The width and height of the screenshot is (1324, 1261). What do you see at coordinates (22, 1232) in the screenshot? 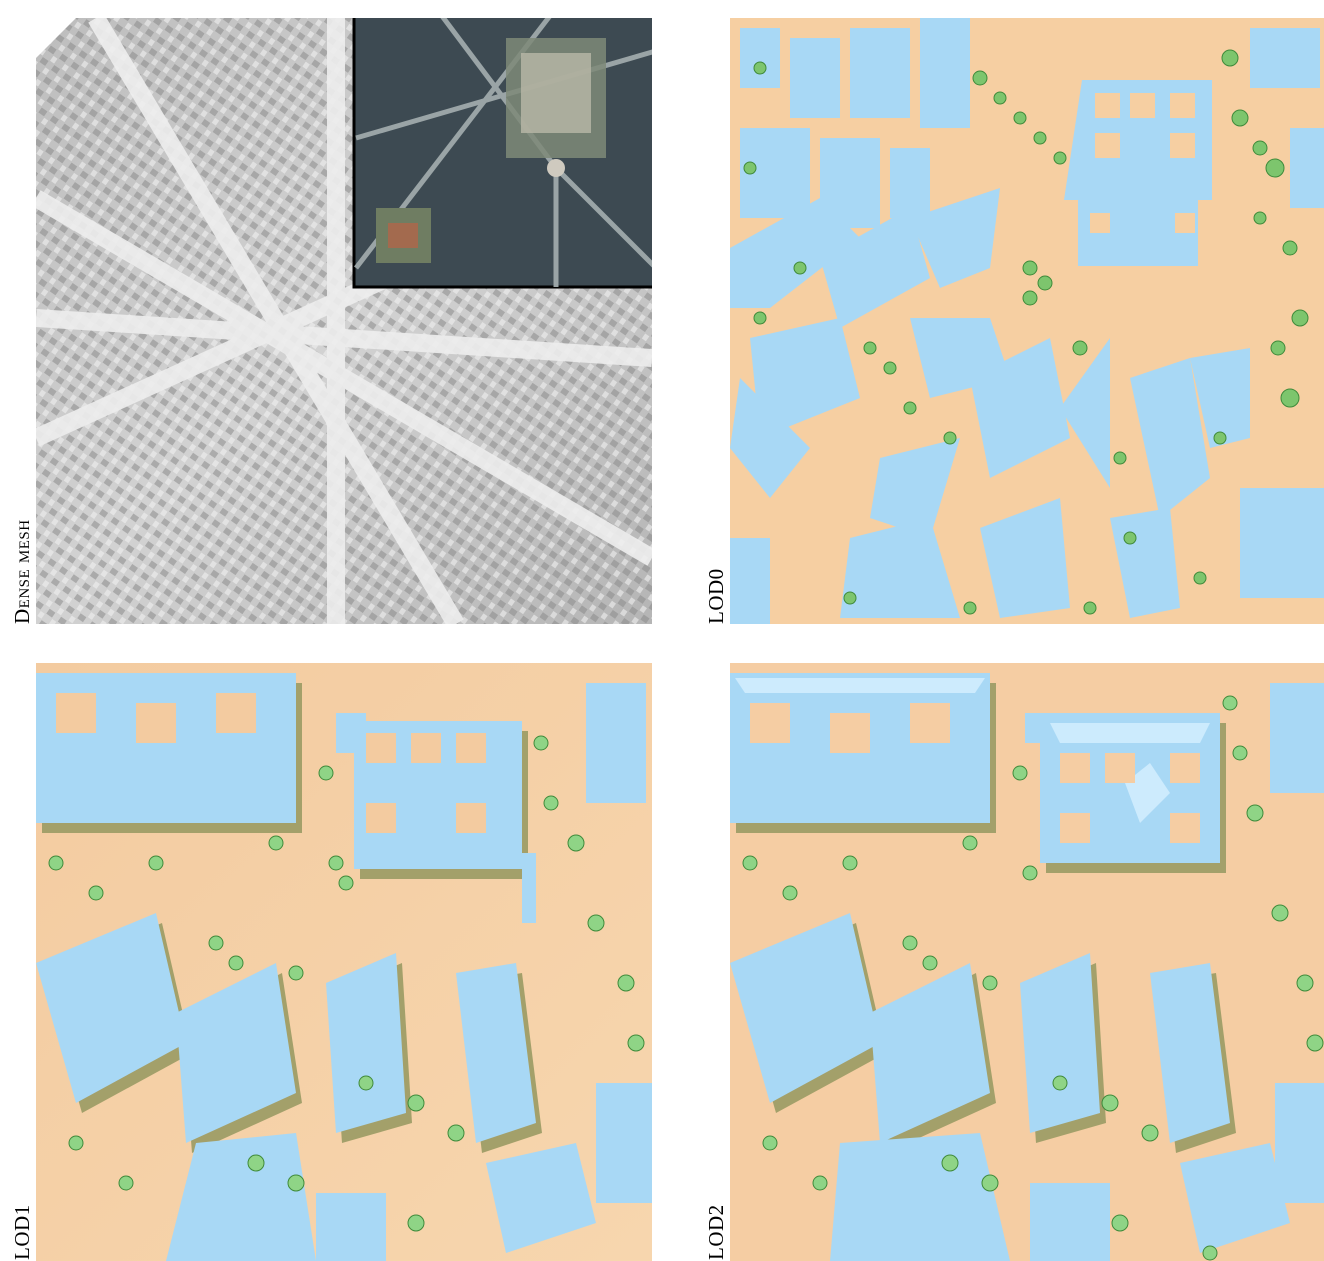
I see `lod1-label-text: LOD1` at bounding box center [22, 1232].